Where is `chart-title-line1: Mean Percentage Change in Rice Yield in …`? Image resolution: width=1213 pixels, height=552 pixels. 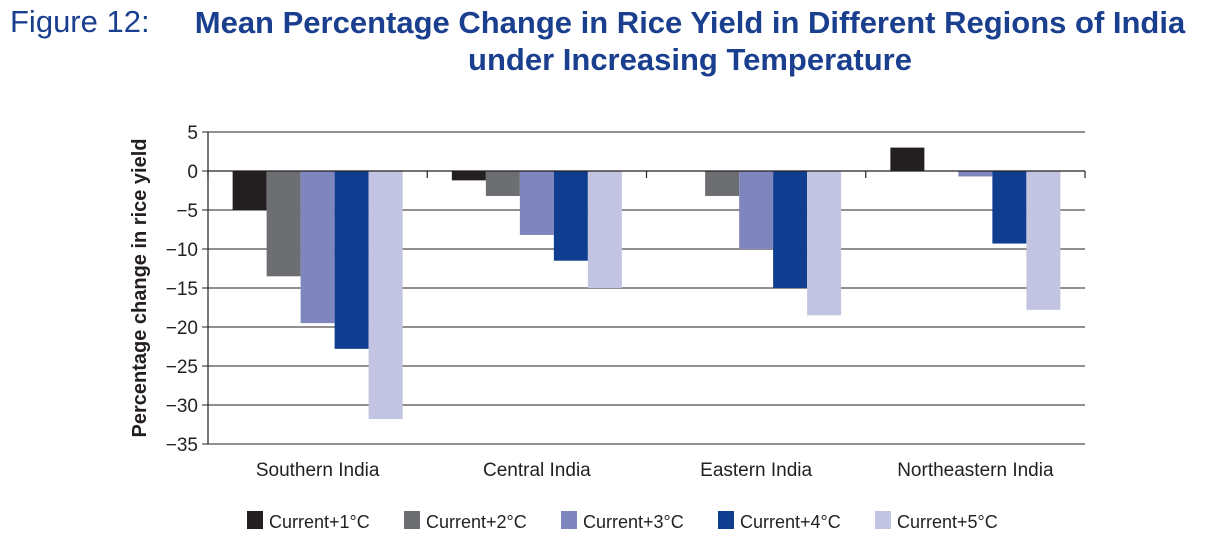 chart-title-line1: Mean Percentage Change in Rice Yield in … is located at coordinates (690, 22).